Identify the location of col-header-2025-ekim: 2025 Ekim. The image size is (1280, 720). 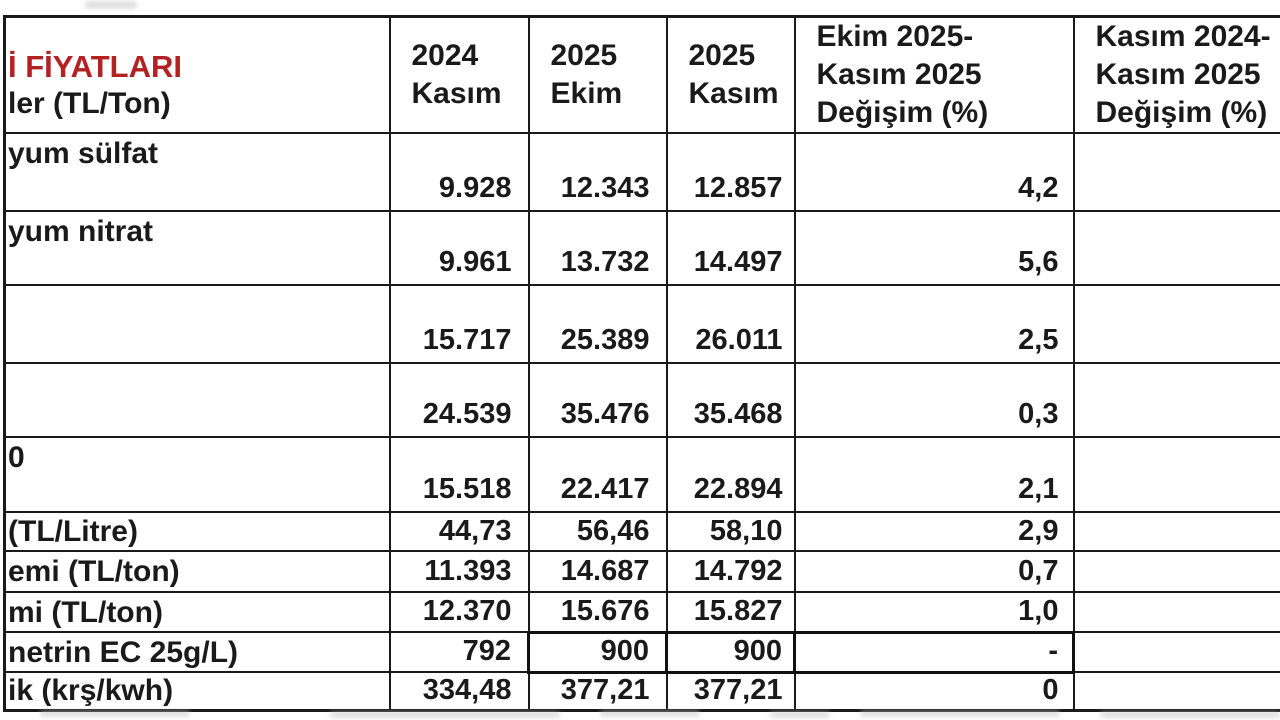
(597, 74).